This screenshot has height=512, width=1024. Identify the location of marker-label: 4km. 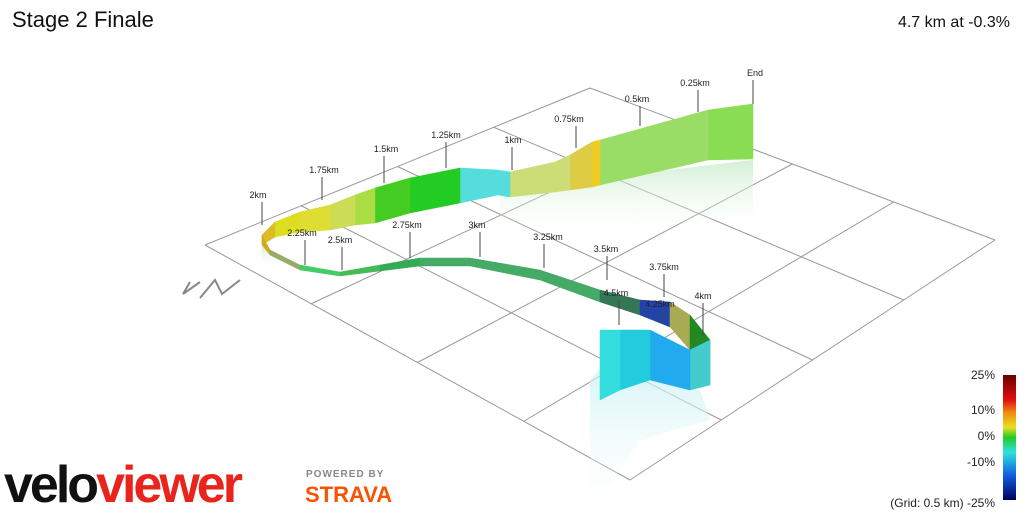
(702, 296).